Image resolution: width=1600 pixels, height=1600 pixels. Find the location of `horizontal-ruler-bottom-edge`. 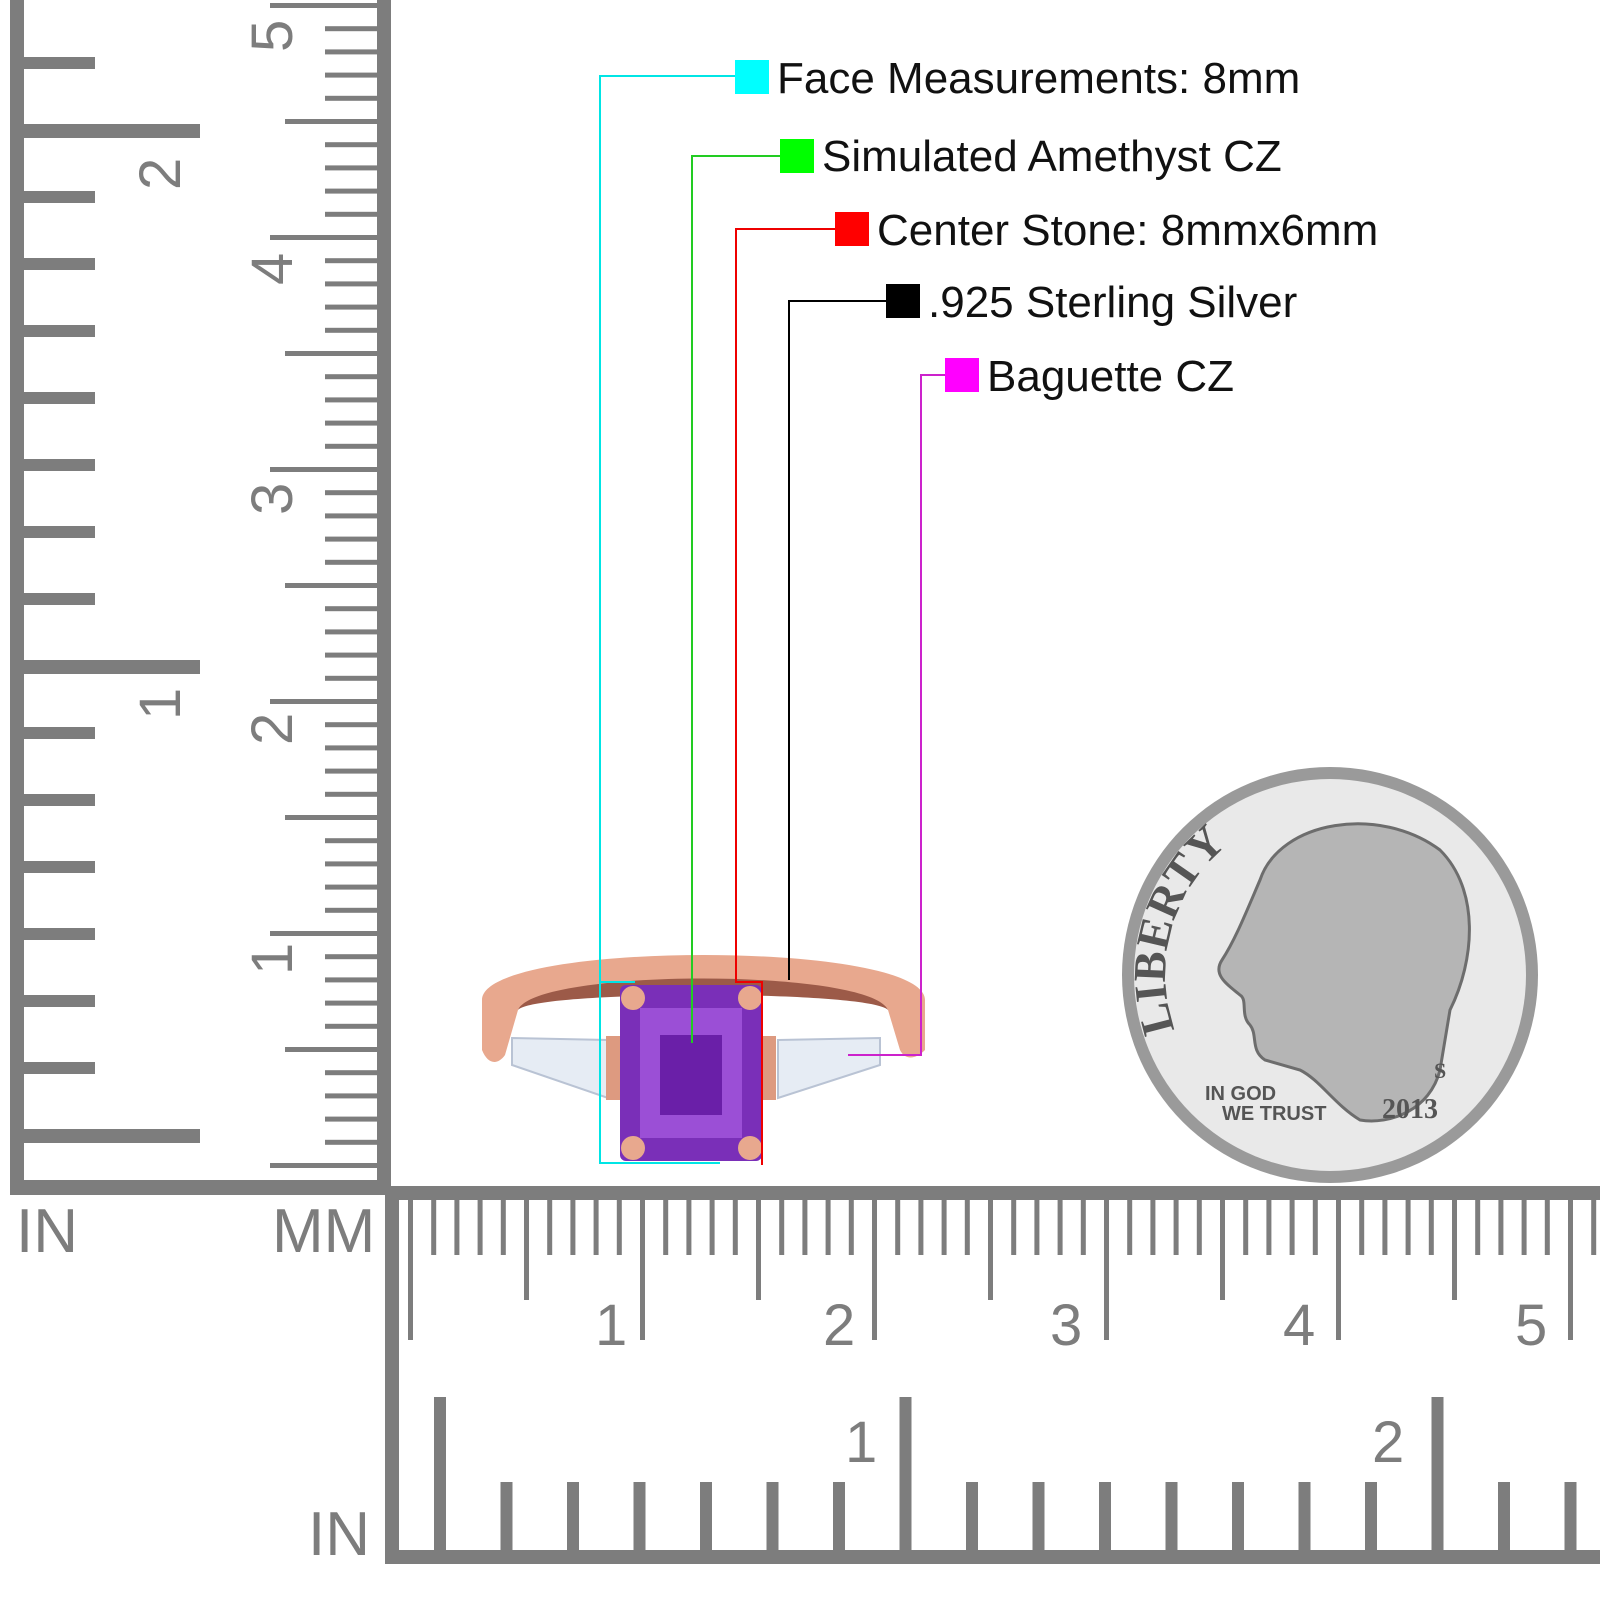

horizontal-ruler-bottom-edge is located at coordinates (992, 1557).